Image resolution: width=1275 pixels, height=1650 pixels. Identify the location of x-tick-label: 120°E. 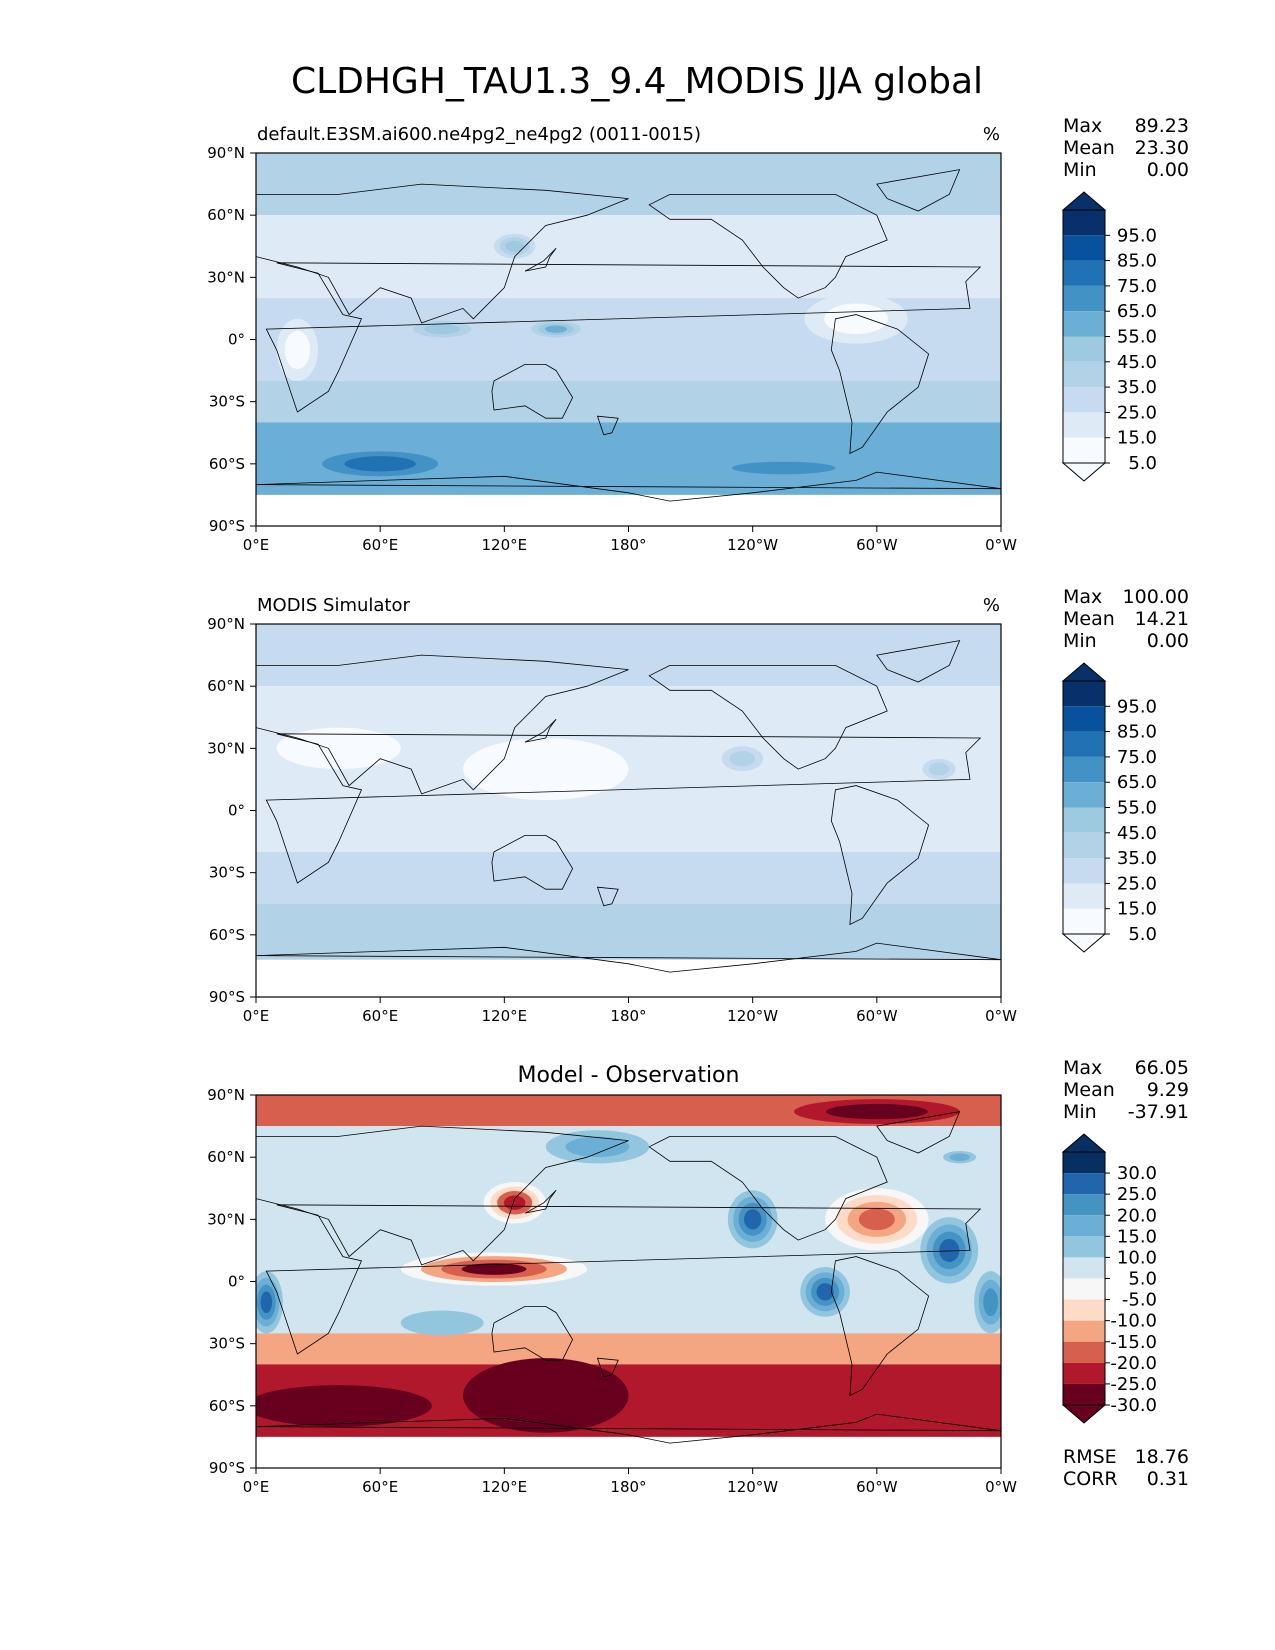
(505, 1487).